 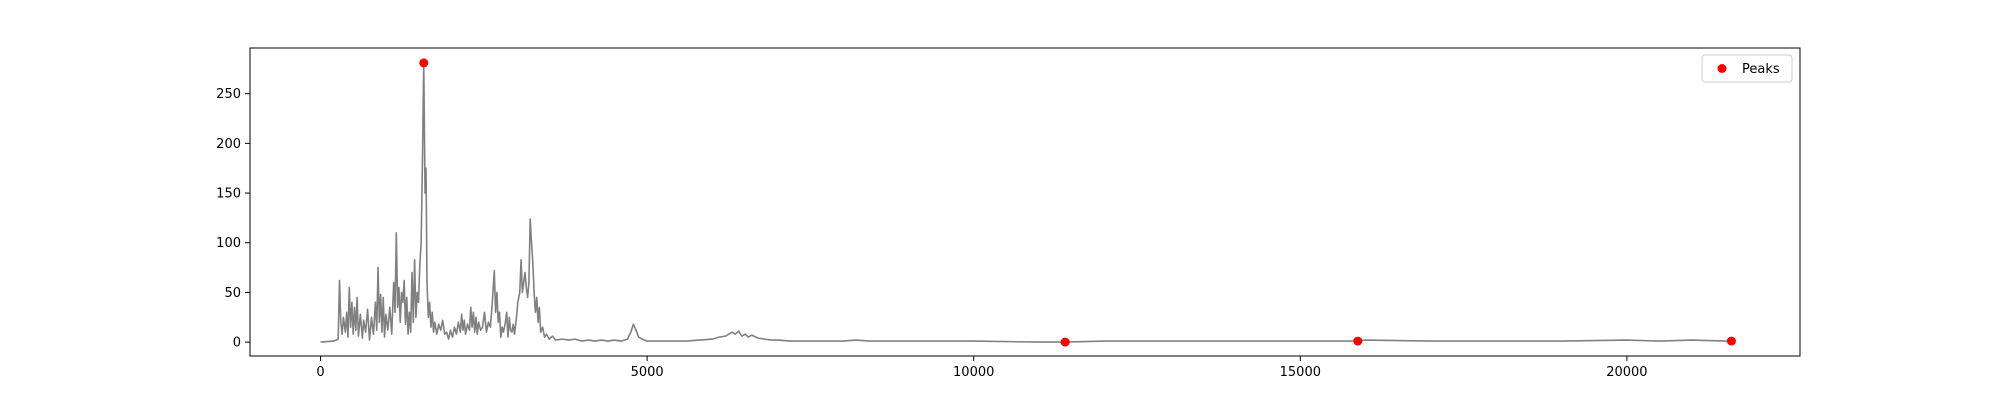 I want to click on x-tick-label: 5000, so click(x=647, y=372).